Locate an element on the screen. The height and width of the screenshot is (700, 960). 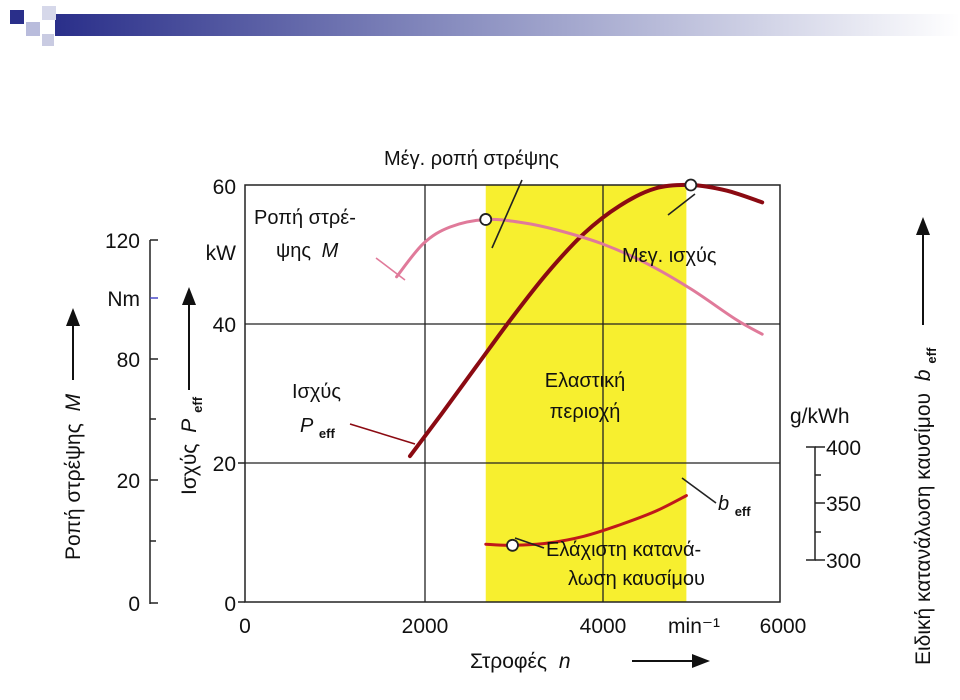
torque-tick-label-0: 0 is located at coordinates (134, 604).